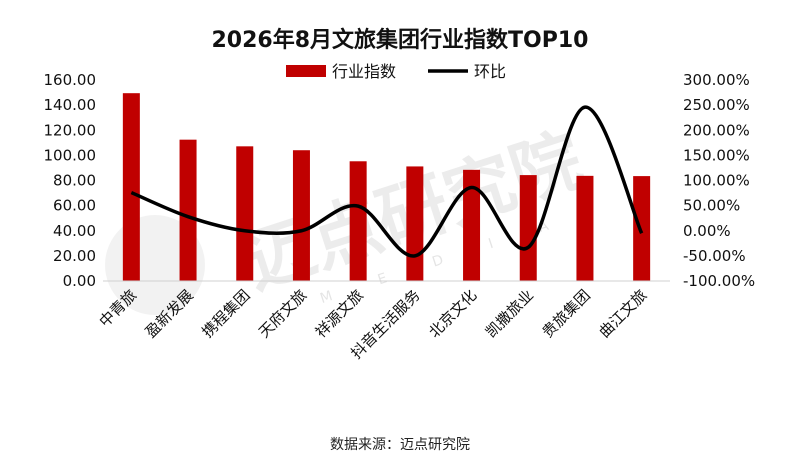 The height and width of the screenshot is (474, 800). I want to click on left-axis-tick-label: 120.00, so click(70, 130).